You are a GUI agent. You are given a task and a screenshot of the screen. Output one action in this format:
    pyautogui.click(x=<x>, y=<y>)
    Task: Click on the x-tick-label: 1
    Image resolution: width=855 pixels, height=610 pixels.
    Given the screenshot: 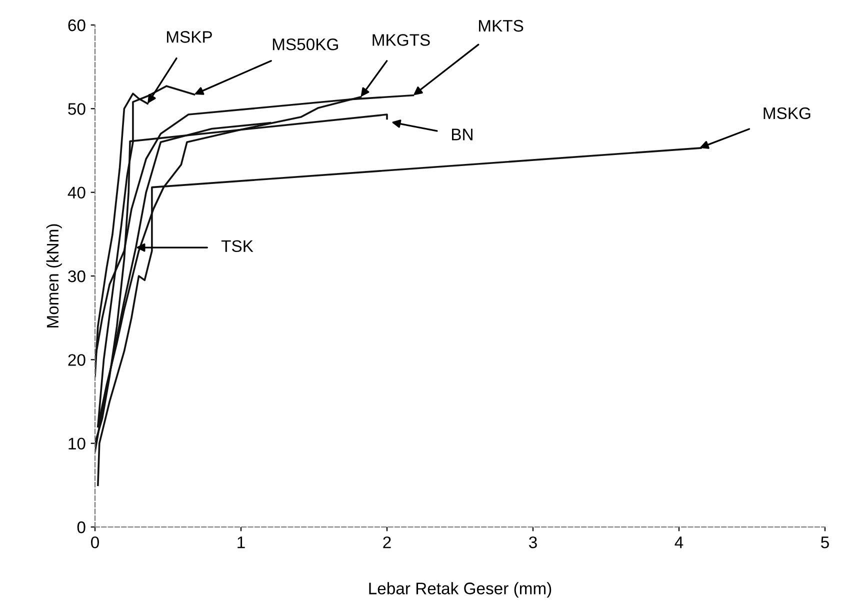 What is the action you would take?
    pyautogui.click(x=241, y=542)
    